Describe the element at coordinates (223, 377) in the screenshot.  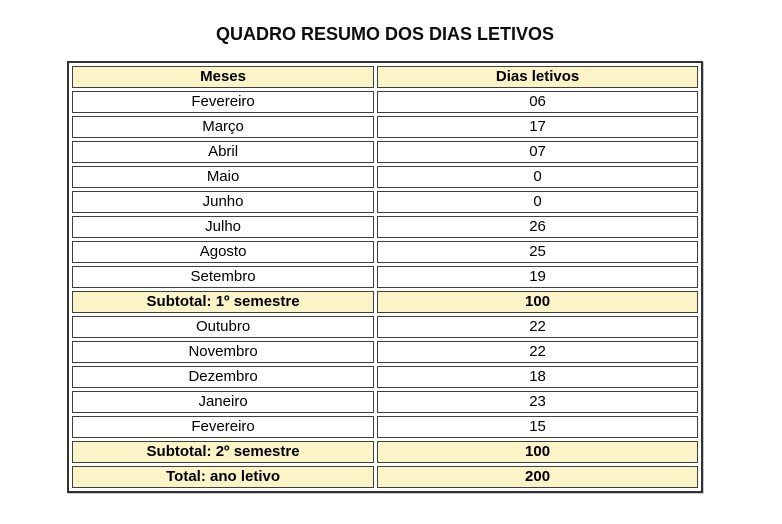
I see `month-cell: Dezembro` at that location.